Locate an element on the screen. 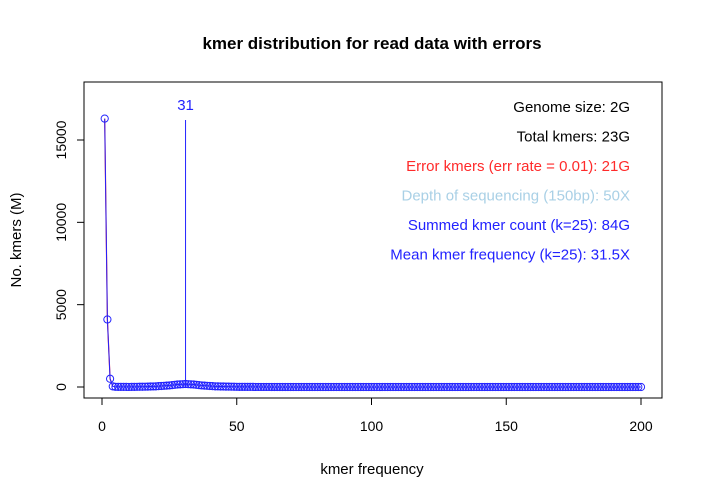  x-tick-label: 200 is located at coordinates (641, 426).